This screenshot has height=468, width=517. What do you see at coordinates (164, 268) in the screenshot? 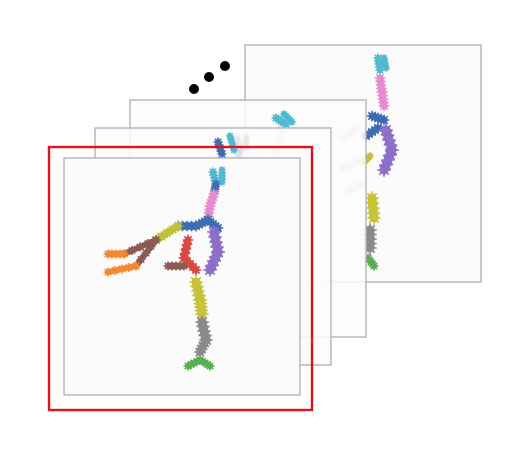
I see `pose-figure-front` at bounding box center [164, 268].